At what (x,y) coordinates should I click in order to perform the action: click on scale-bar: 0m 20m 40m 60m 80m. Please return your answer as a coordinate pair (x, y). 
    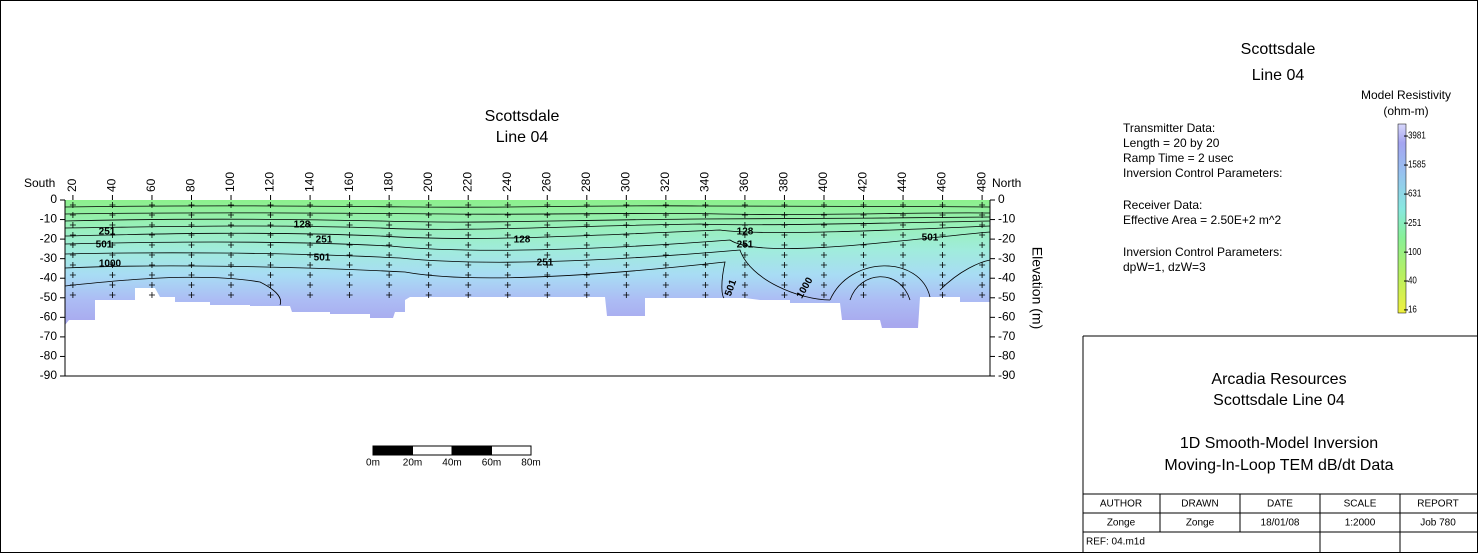
    Looking at the image, I should click on (453, 457).